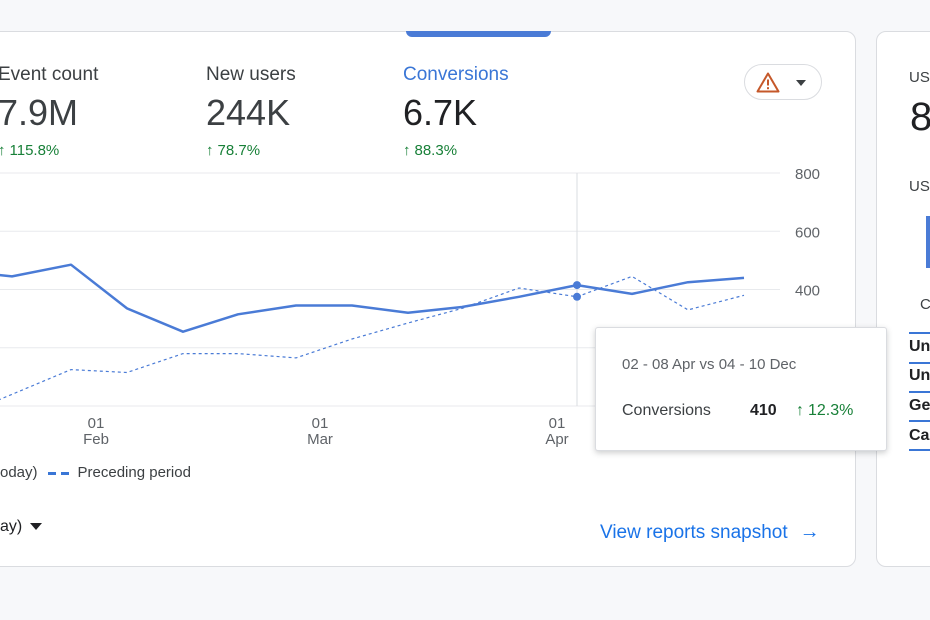 The image size is (930, 620). I want to click on users-card, so click(903, 299).